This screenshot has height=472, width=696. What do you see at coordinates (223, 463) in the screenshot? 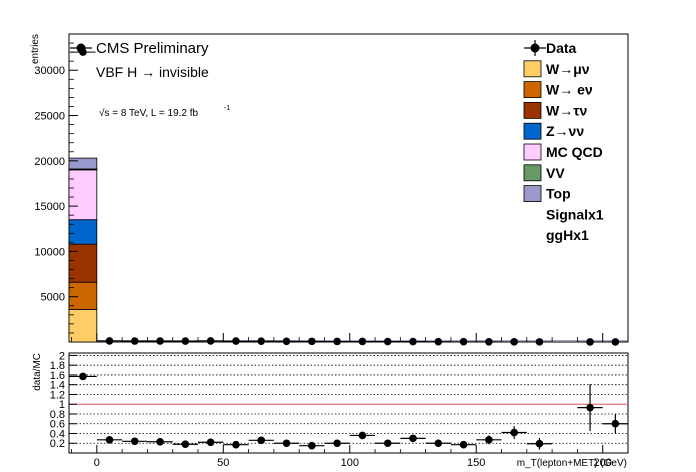
I see `x-tick-label: 50` at bounding box center [223, 463].